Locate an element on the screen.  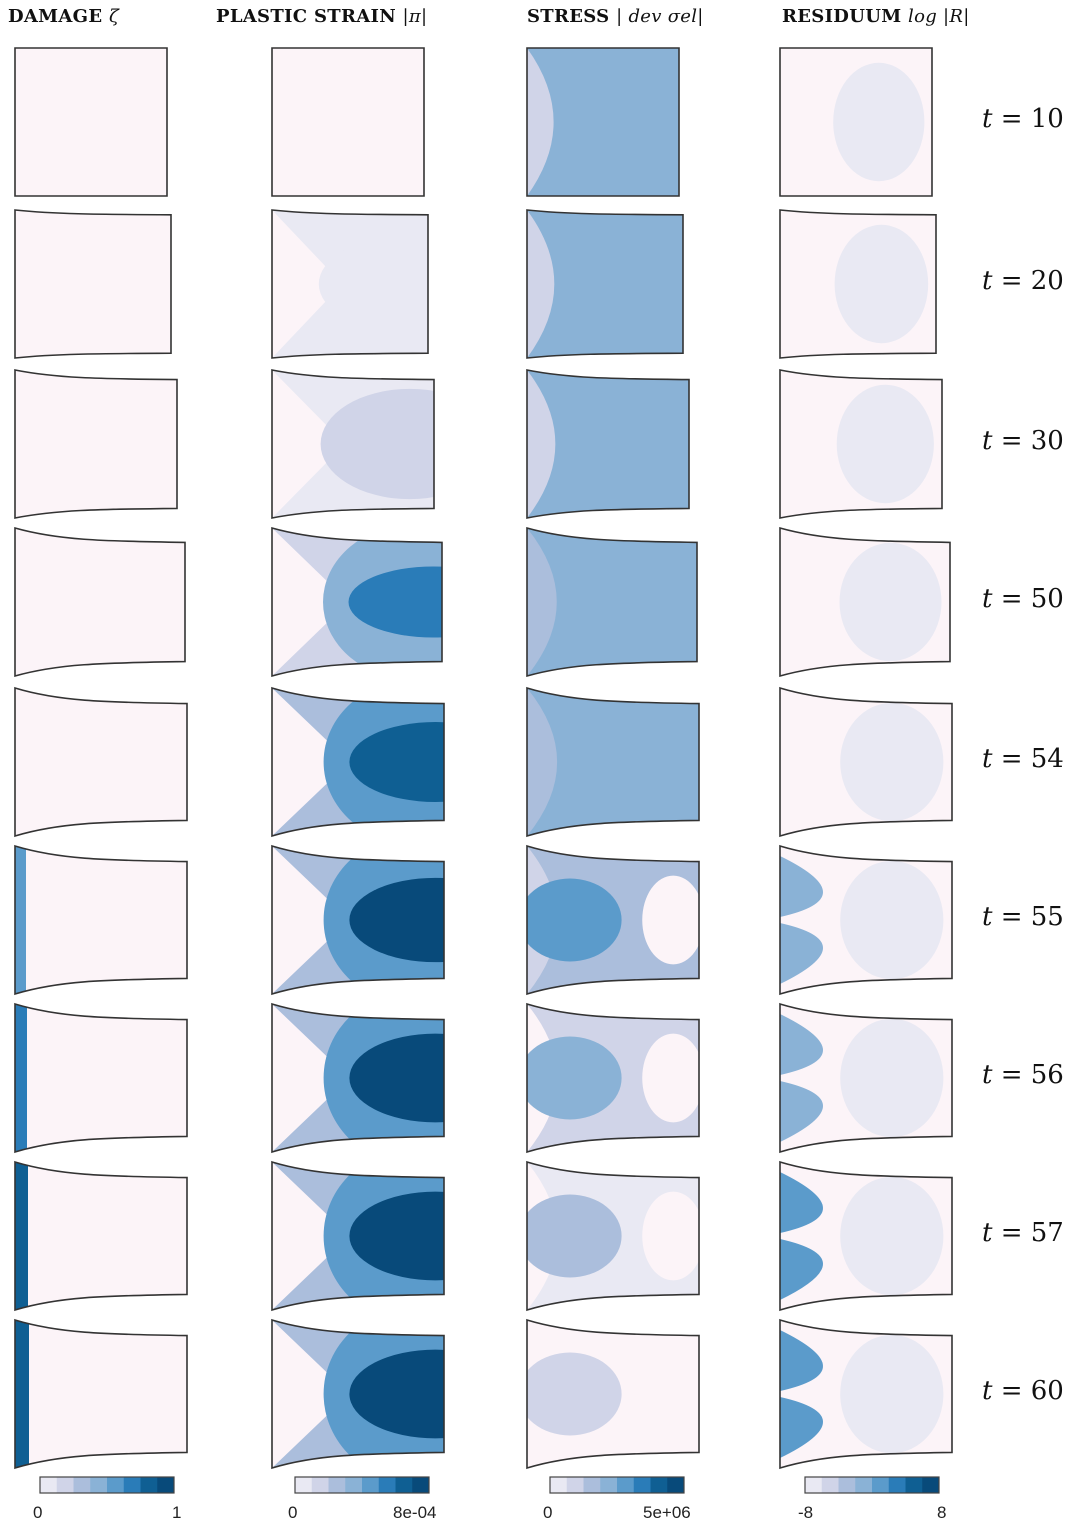
time-label-t30: t = 30 is located at coordinates (1023, 441).